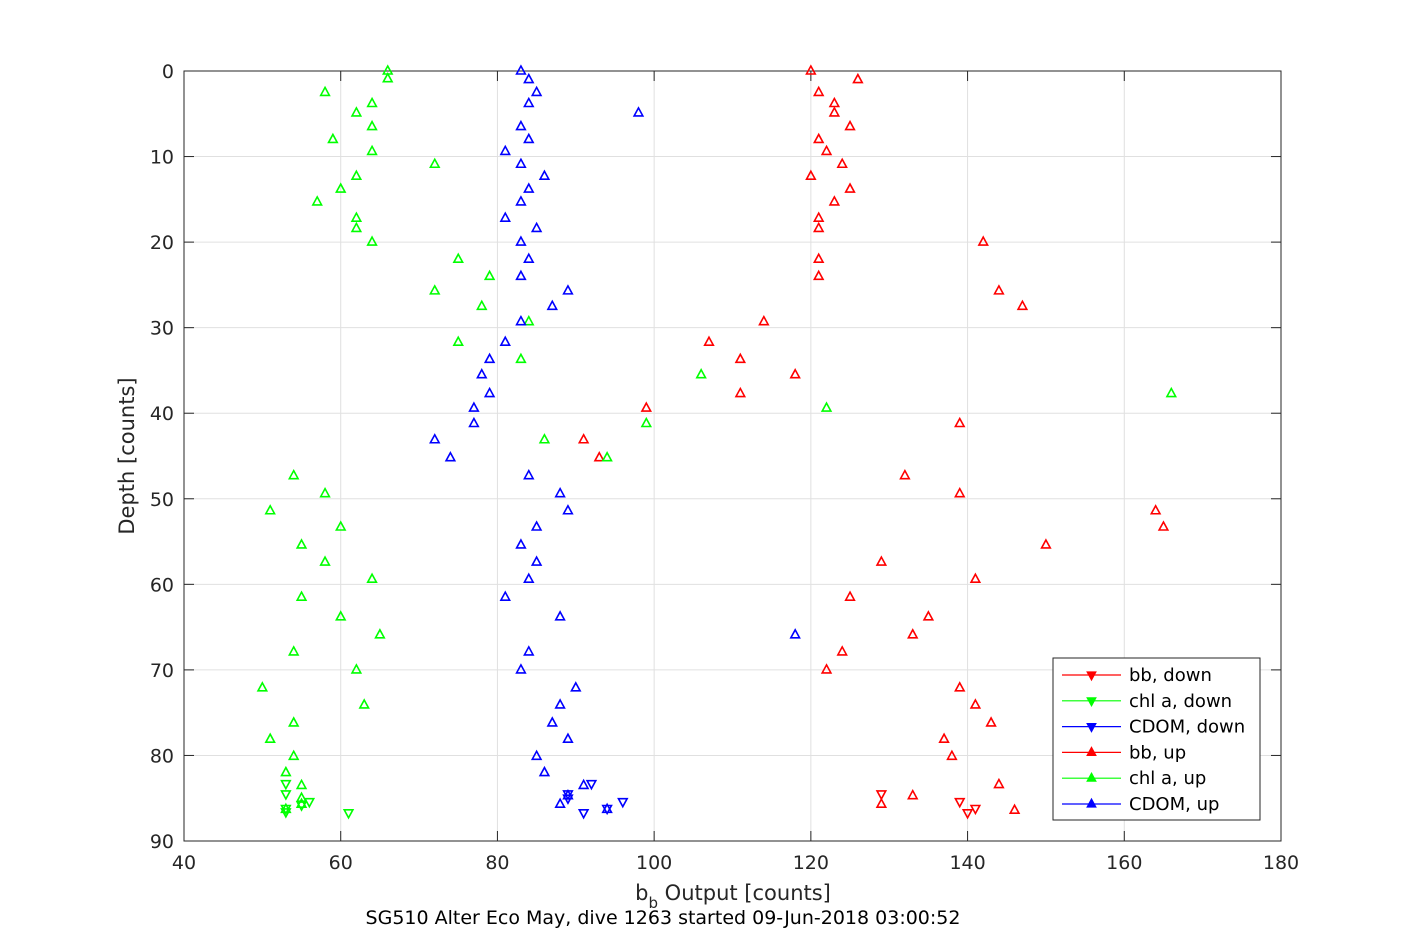  Describe the element at coordinates (928, 805) in the screenshot. I see `series-bb-down` at that location.